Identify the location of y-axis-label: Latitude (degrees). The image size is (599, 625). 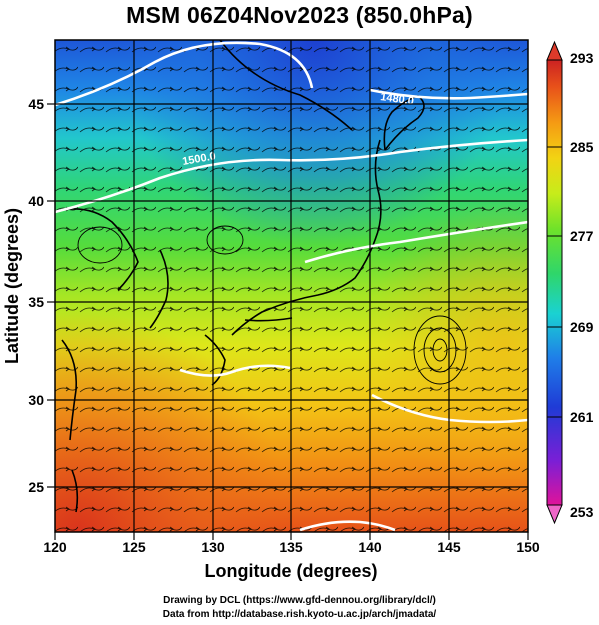
(12, 286).